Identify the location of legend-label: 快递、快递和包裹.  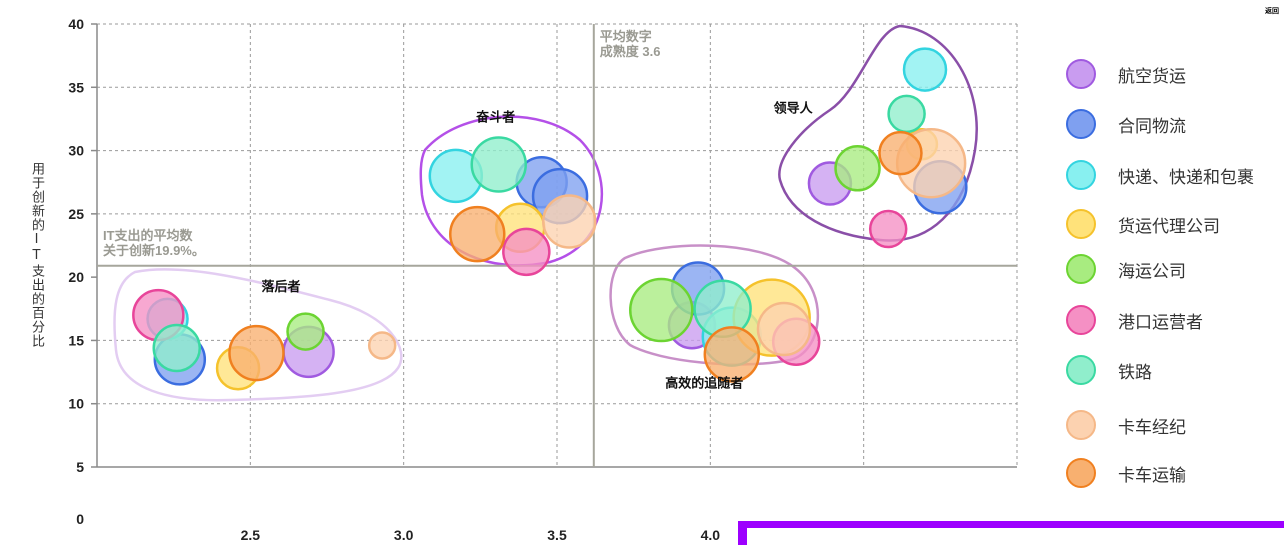
(1186, 177).